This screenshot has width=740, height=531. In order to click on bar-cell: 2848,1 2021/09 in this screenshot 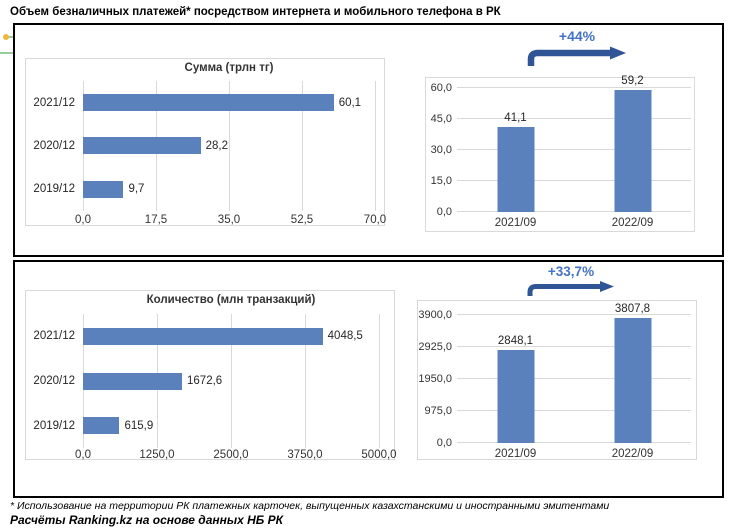, I will do `click(515, 383)`.